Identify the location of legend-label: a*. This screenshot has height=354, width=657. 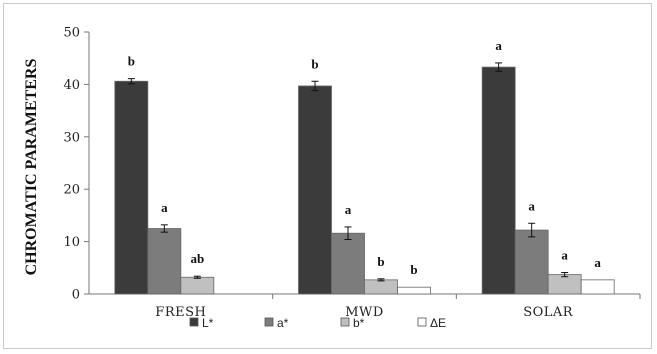
(283, 323).